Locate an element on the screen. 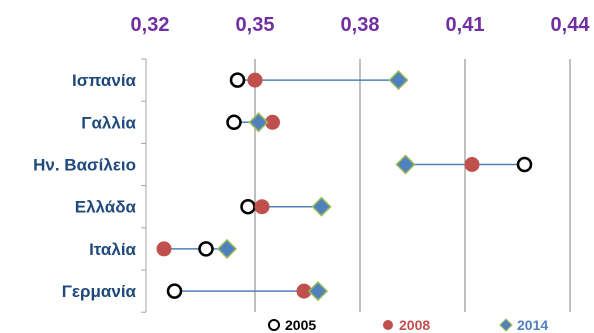 This screenshot has height=333, width=594. x-tick-label: 0,35 is located at coordinates (255, 25).